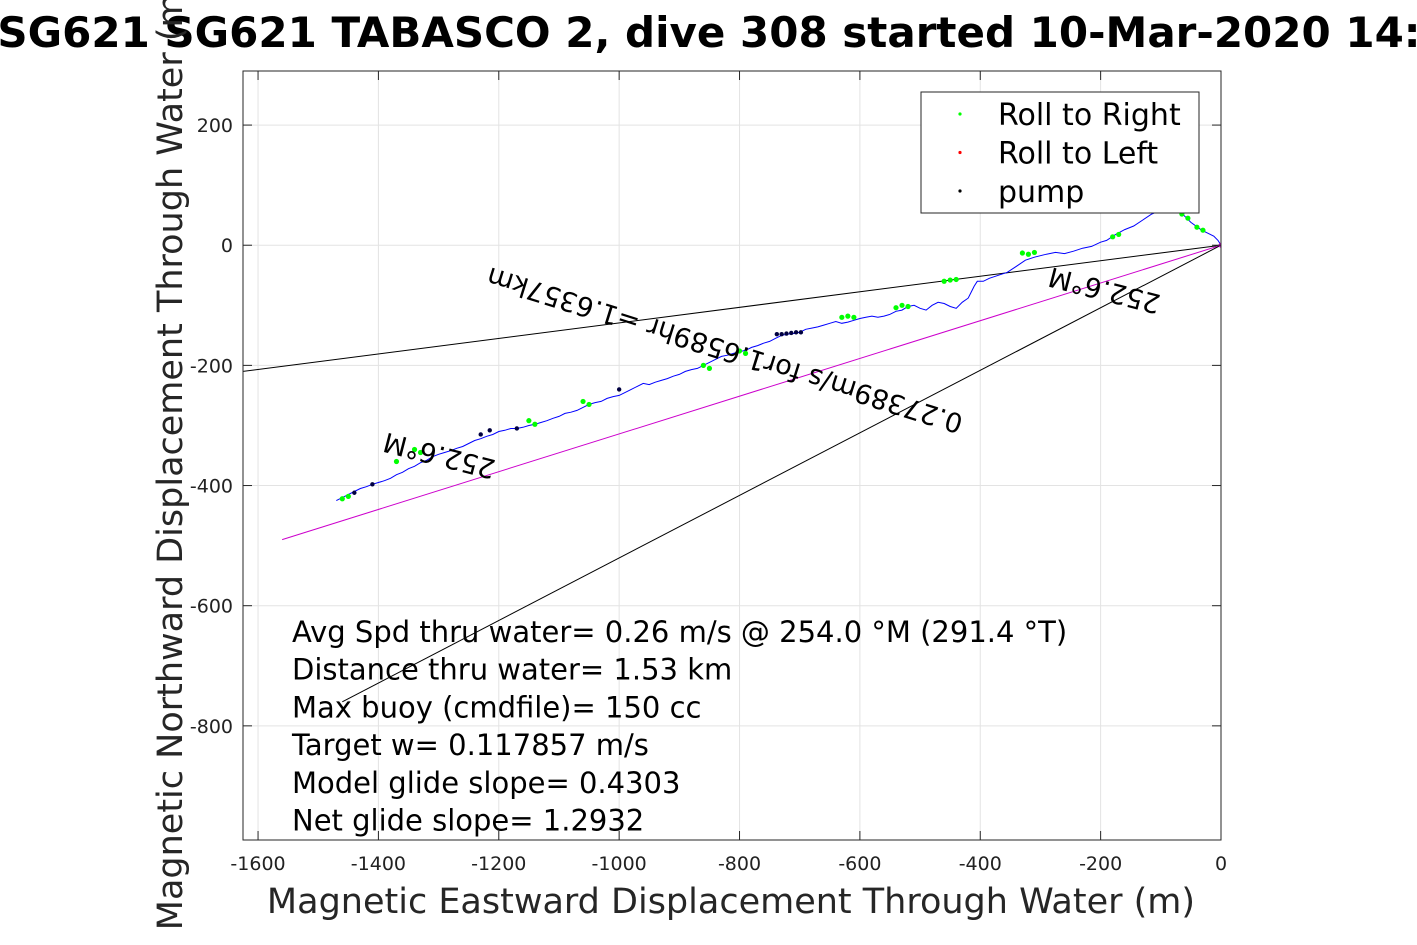  What do you see at coordinates (1078, 154) in the screenshot?
I see `legend-label: Roll to Left` at bounding box center [1078, 154].